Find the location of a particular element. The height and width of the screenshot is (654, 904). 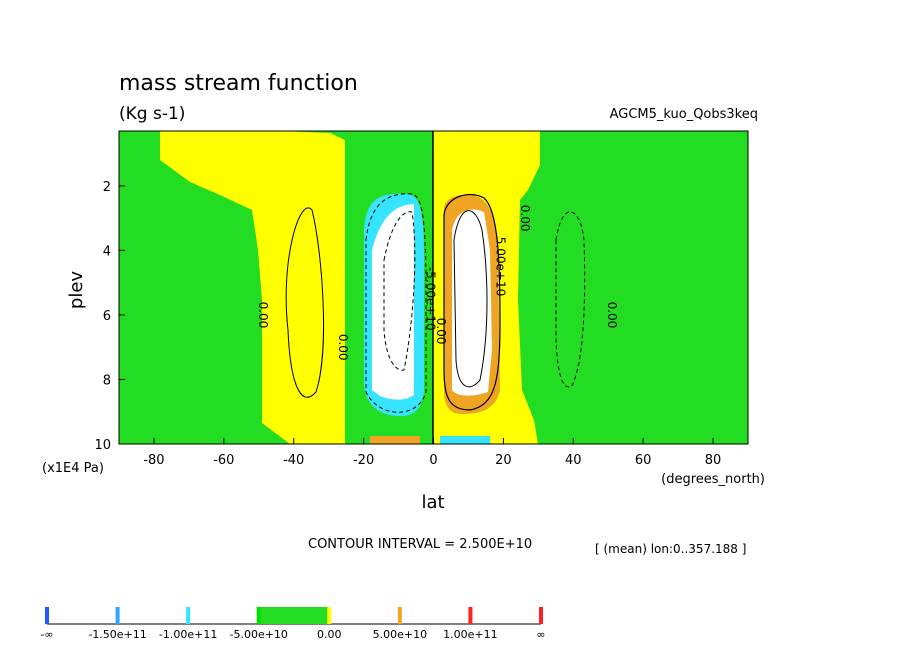

colorbar-label: ∞ is located at coordinates (540, 634).